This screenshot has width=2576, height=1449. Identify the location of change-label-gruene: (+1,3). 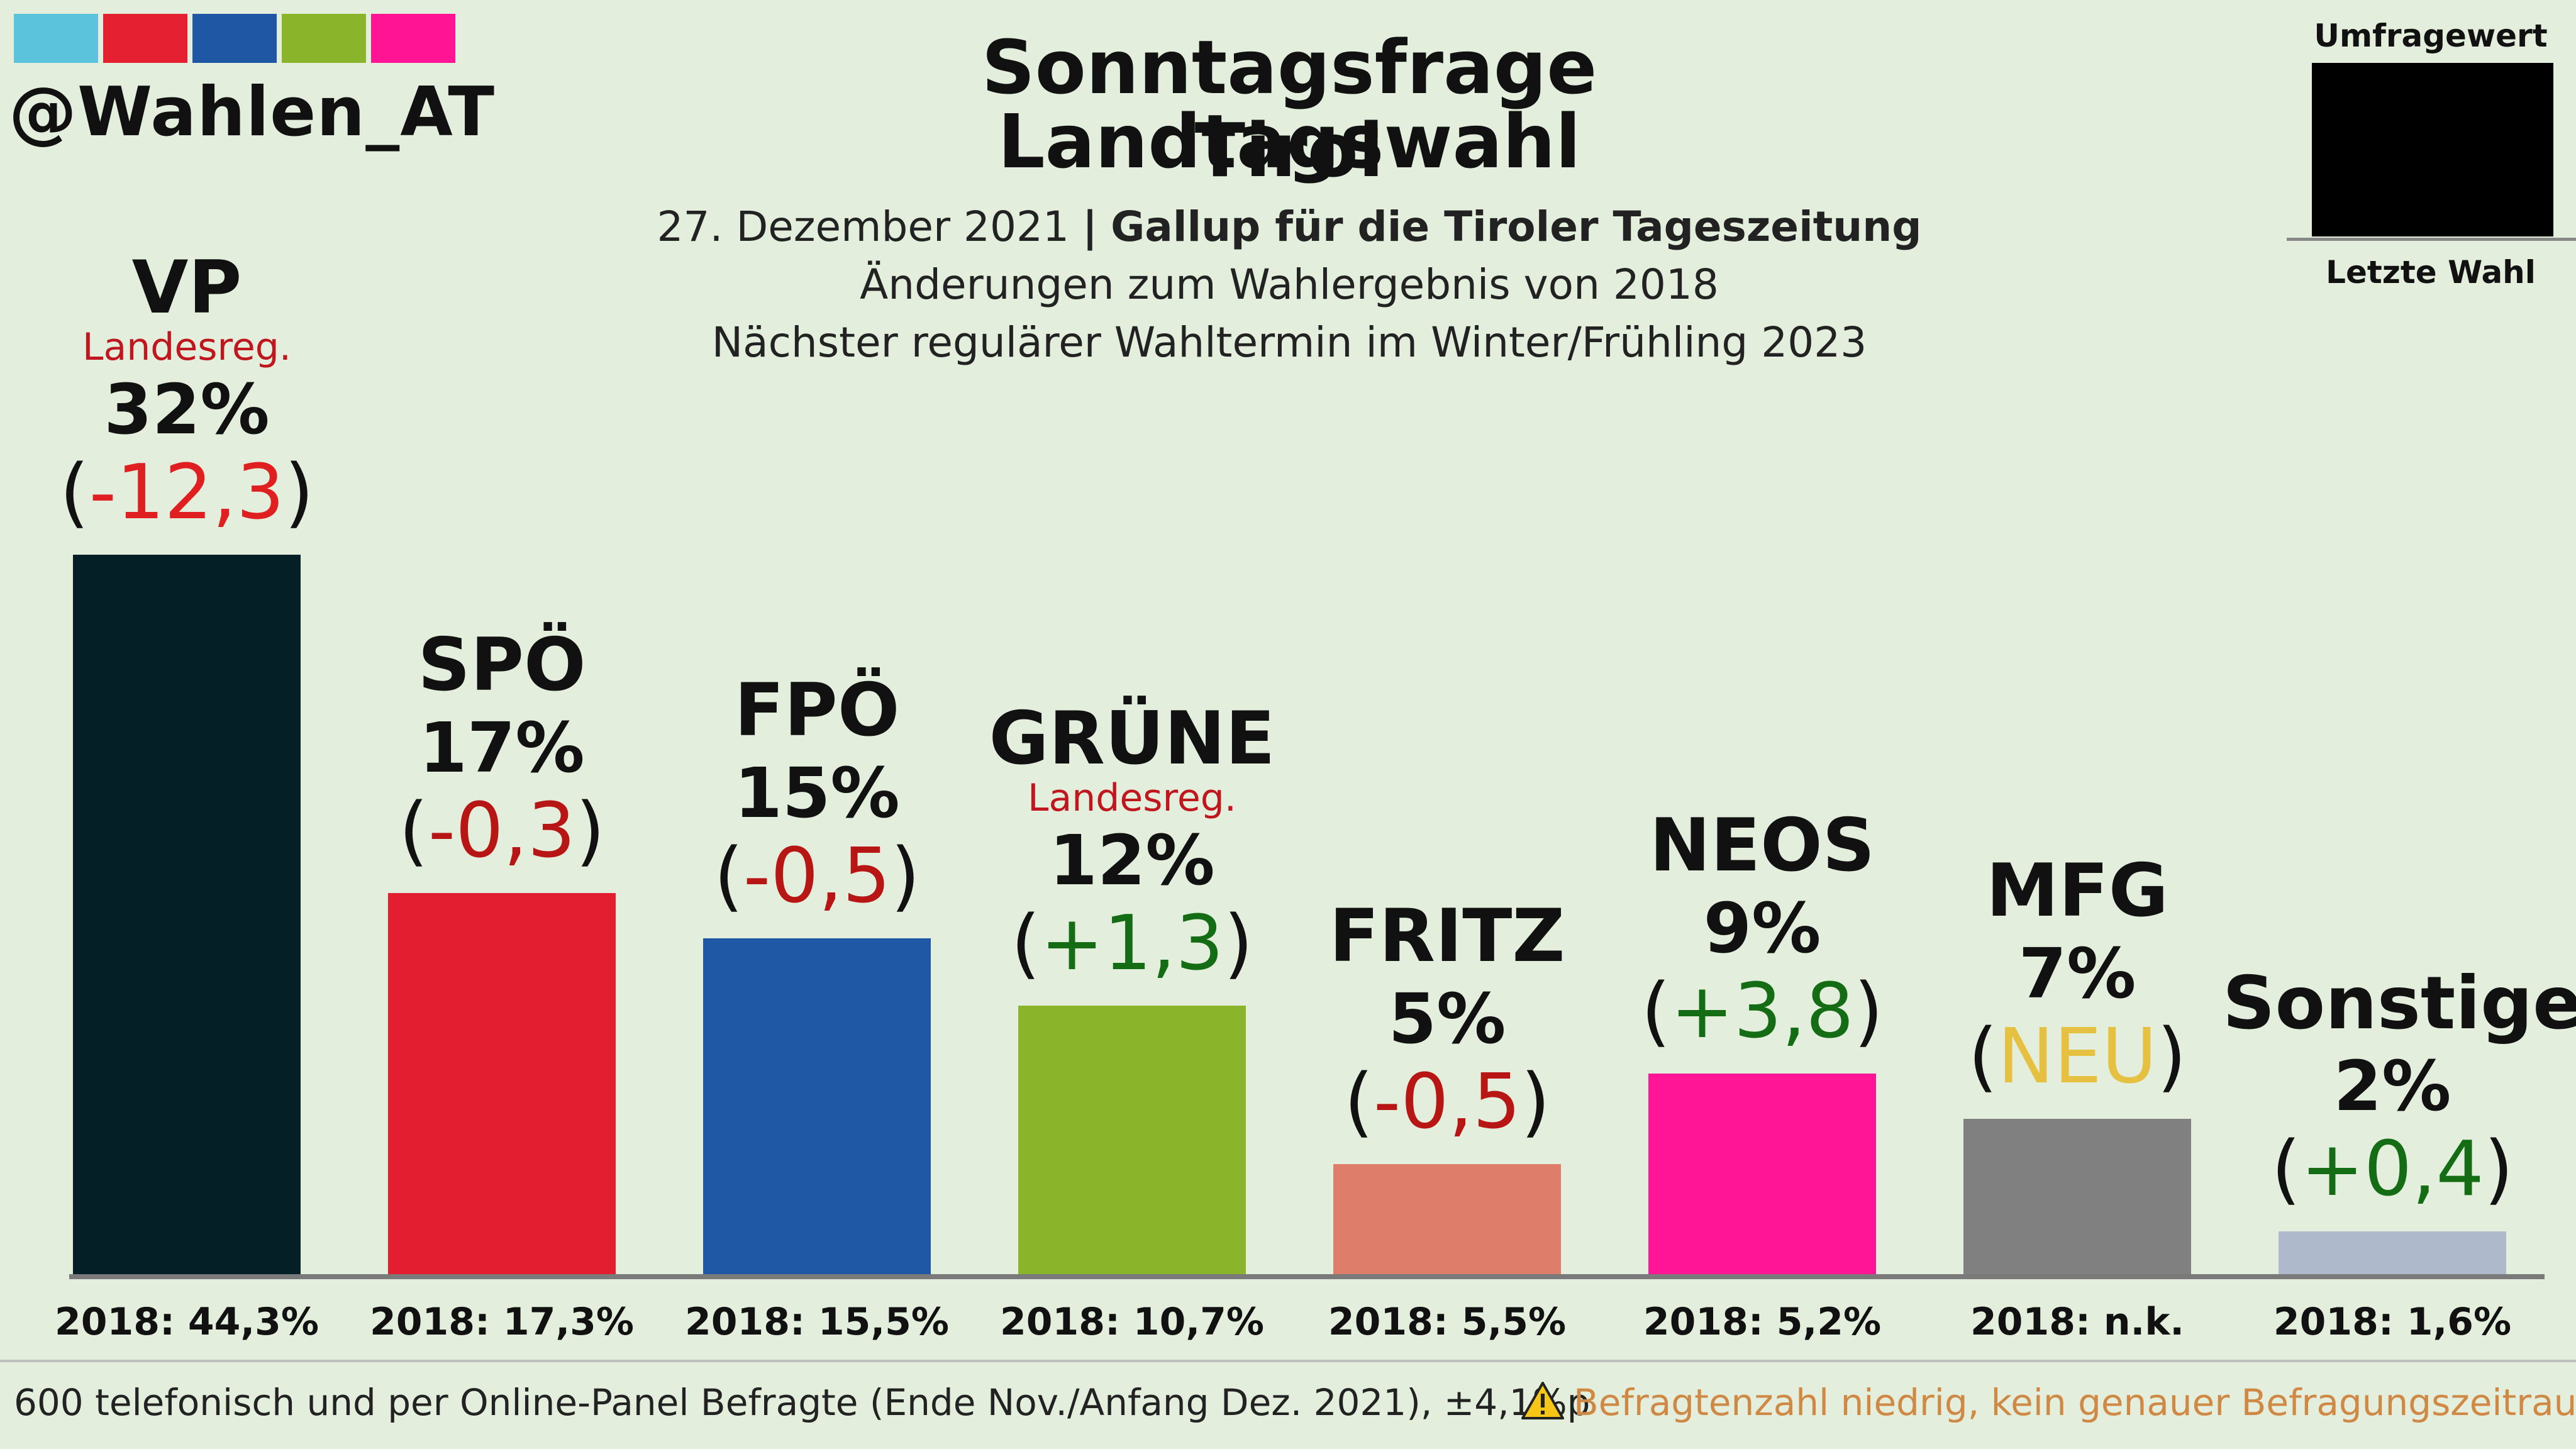
(1132, 944).